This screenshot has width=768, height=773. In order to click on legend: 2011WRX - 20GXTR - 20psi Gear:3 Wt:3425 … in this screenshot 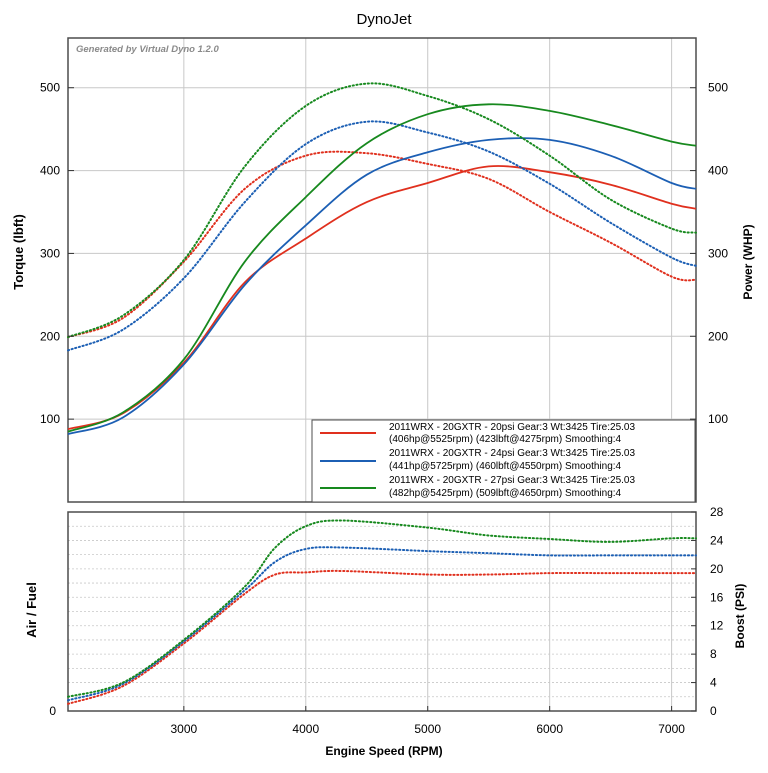, I will do `click(503, 461)`.